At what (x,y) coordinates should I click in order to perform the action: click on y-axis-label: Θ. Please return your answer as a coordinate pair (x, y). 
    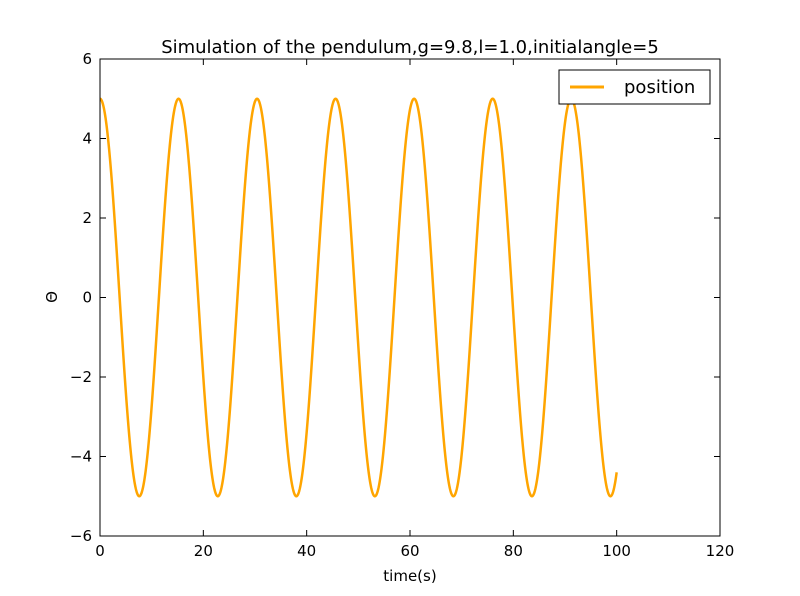
    Looking at the image, I should click on (52, 297).